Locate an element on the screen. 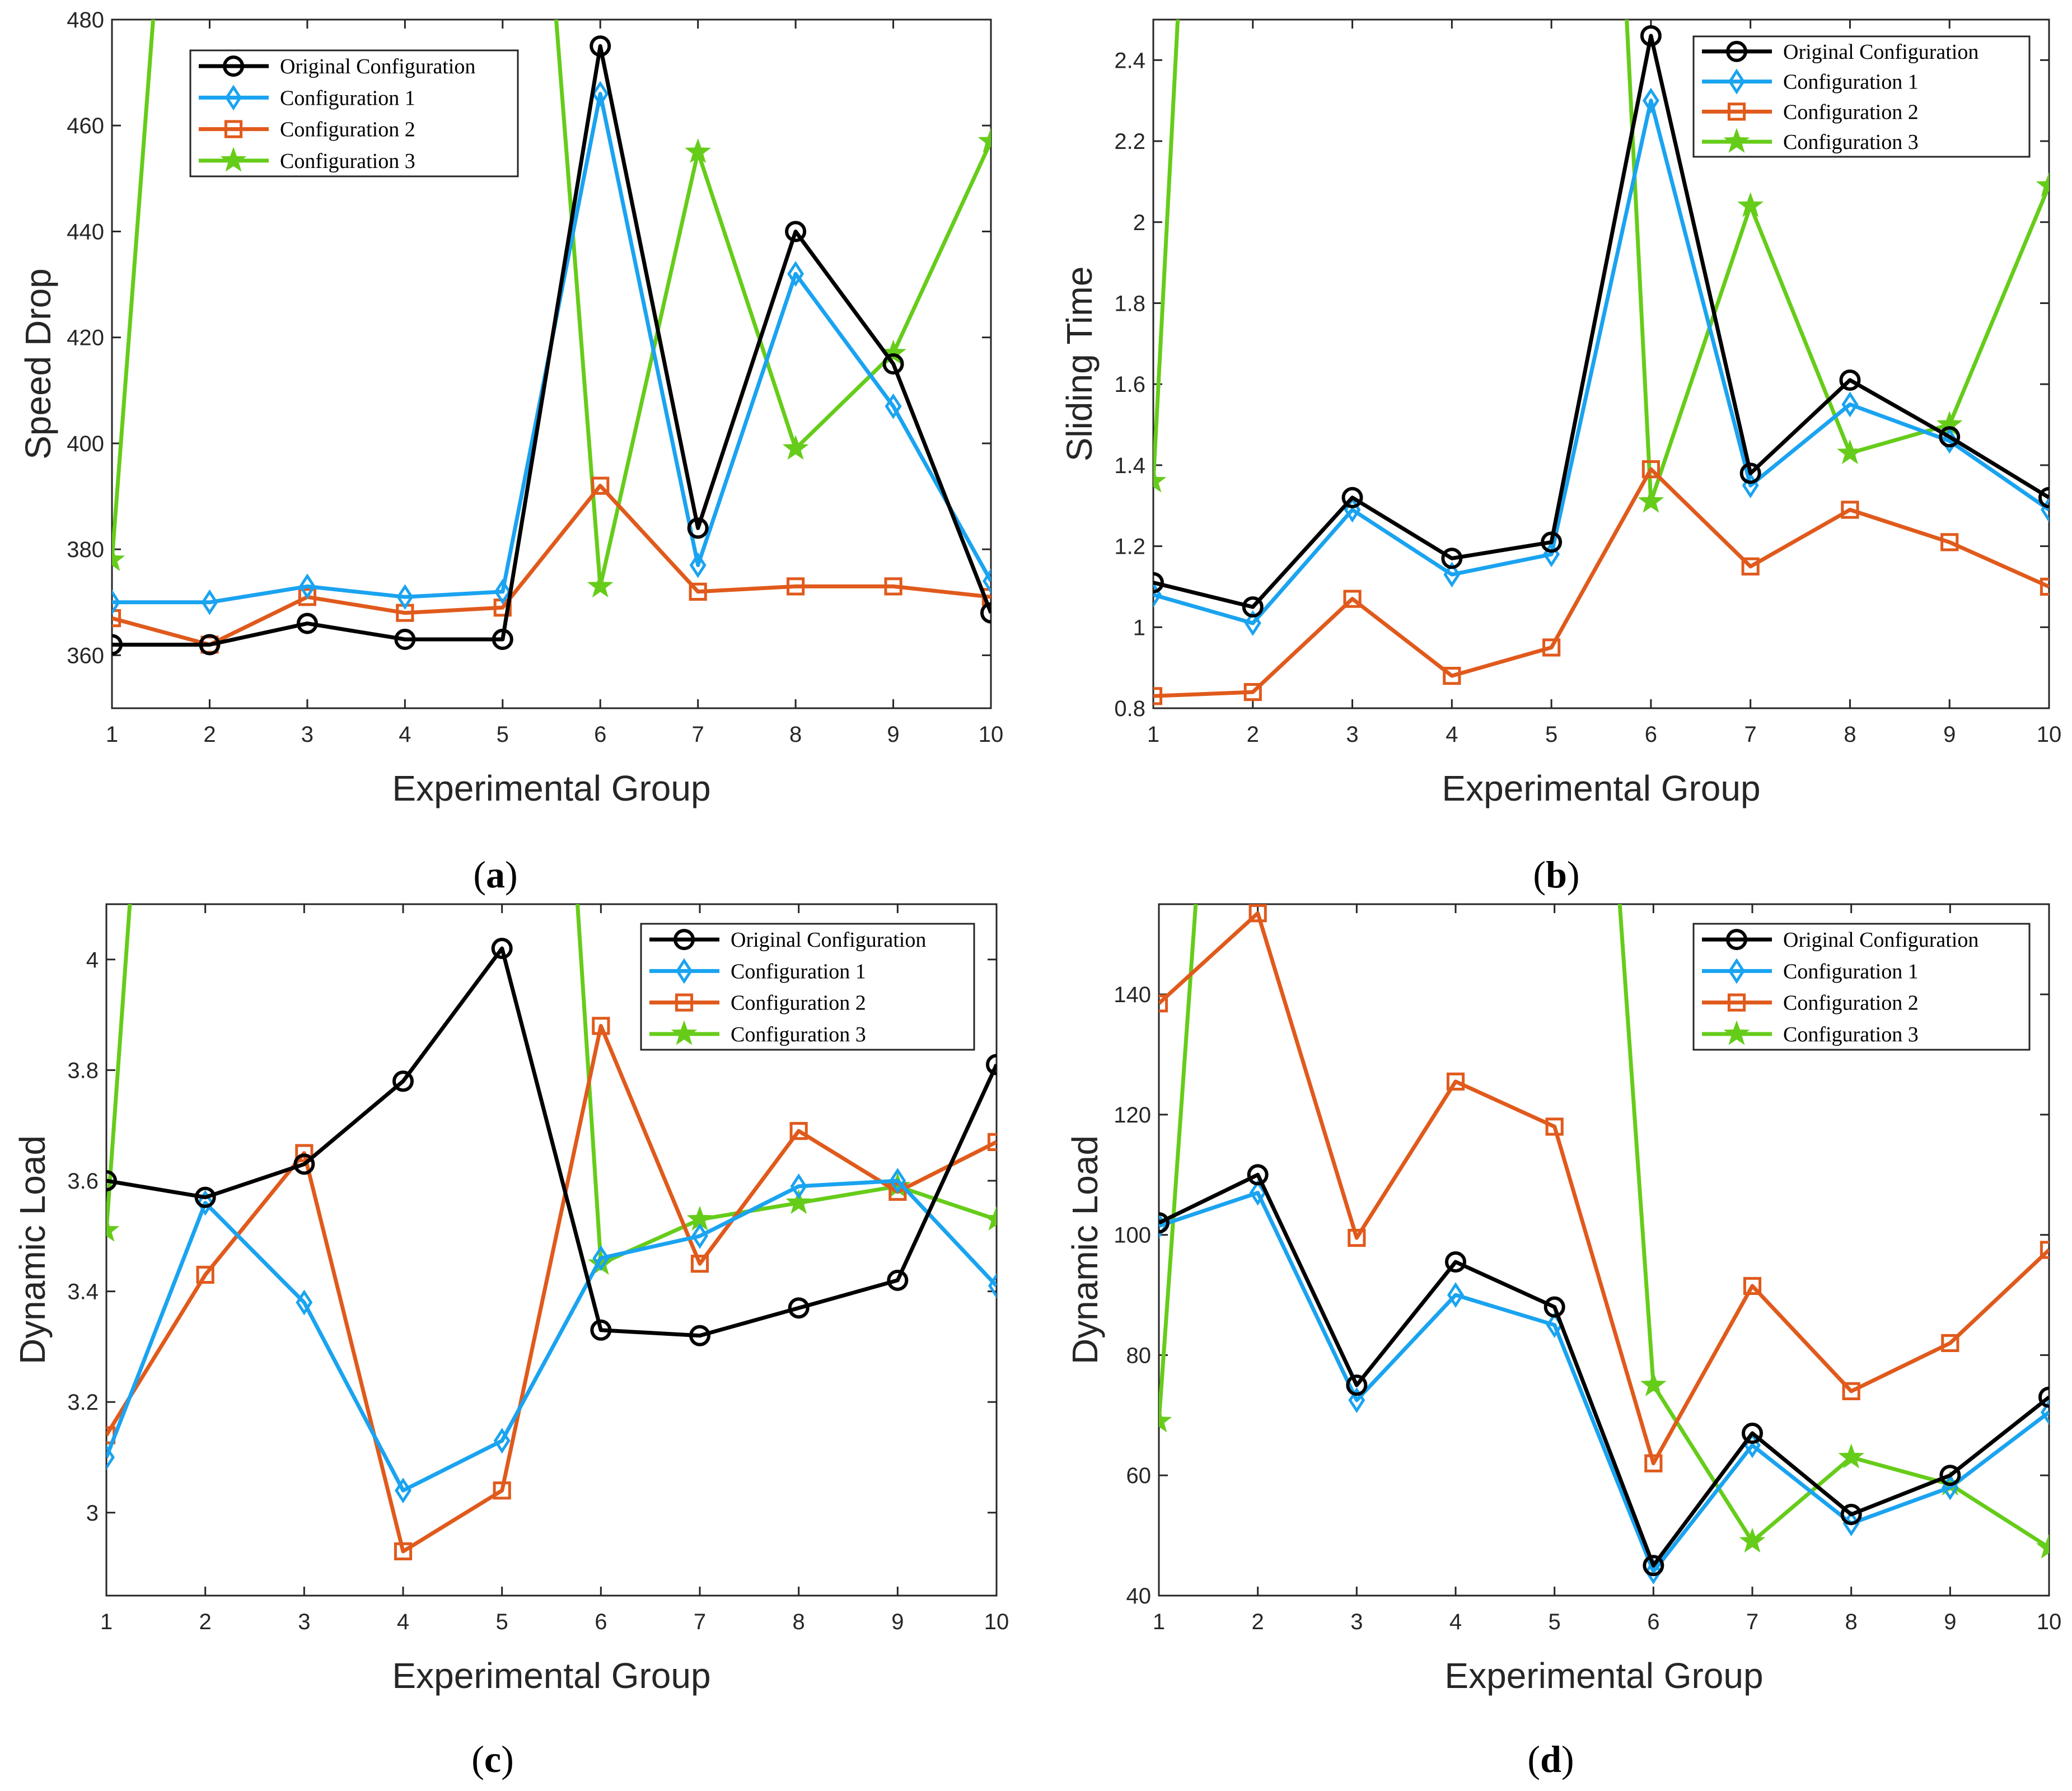 This screenshot has width=2072, height=1791. y-tick-label: 40 is located at coordinates (1139, 1596).